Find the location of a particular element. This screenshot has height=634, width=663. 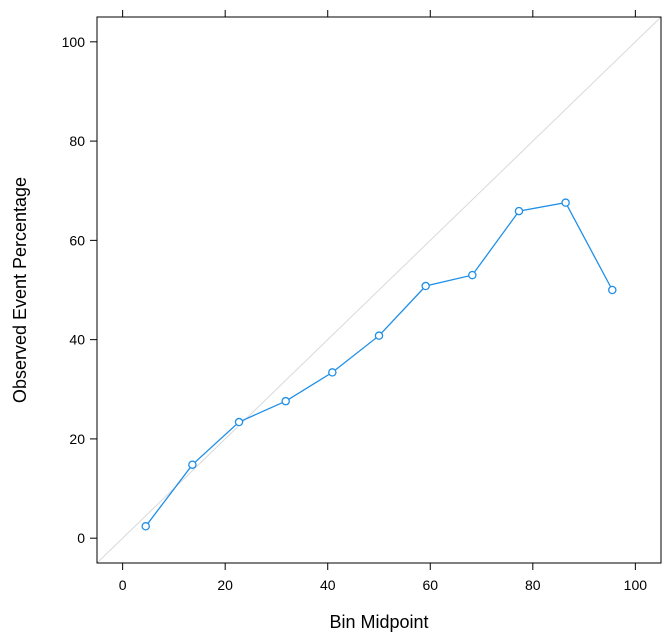

x-tick-label: 0 is located at coordinates (123, 585).